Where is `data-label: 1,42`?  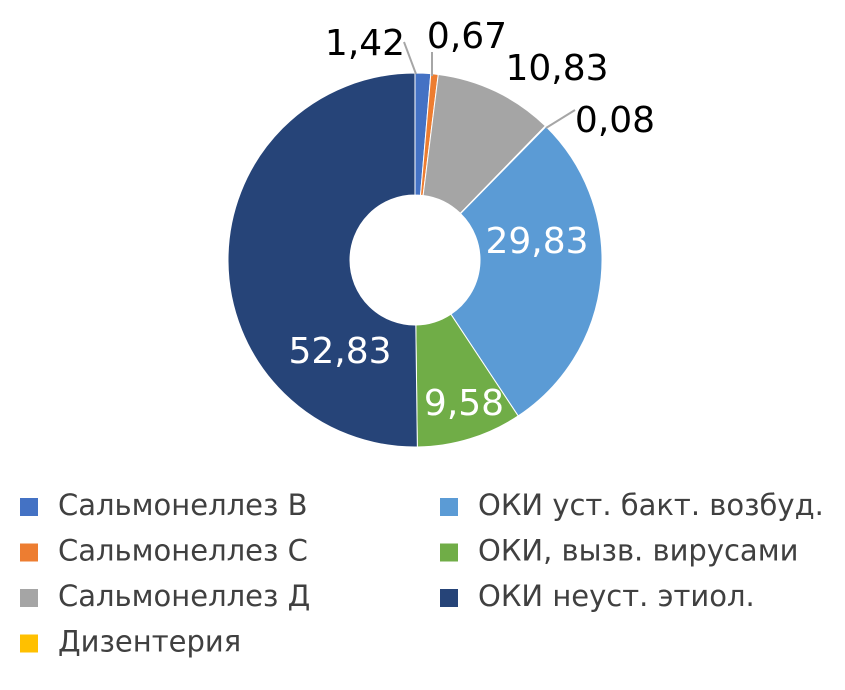 data-label: 1,42 is located at coordinates (365, 43).